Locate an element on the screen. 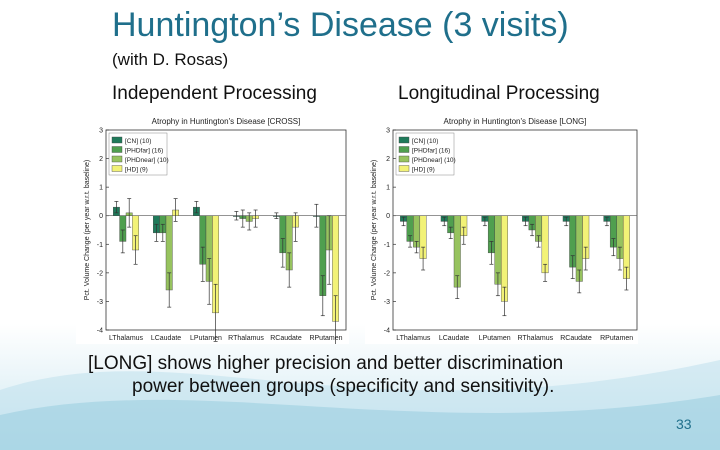  slide-number: 33 is located at coordinates (684, 424).